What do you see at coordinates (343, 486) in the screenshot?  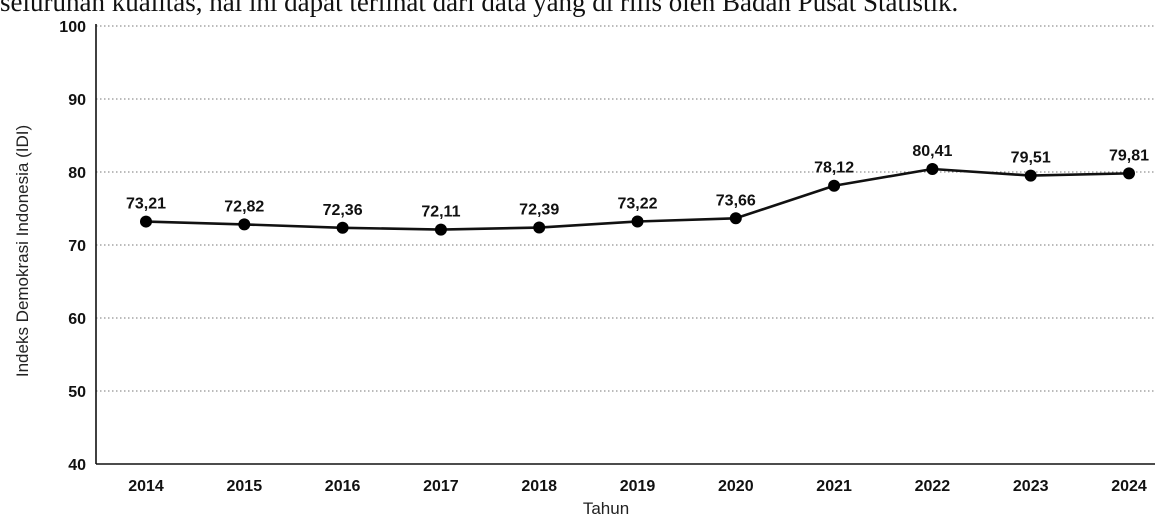 I see `x-tick-2016: 2016` at bounding box center [343, 486].